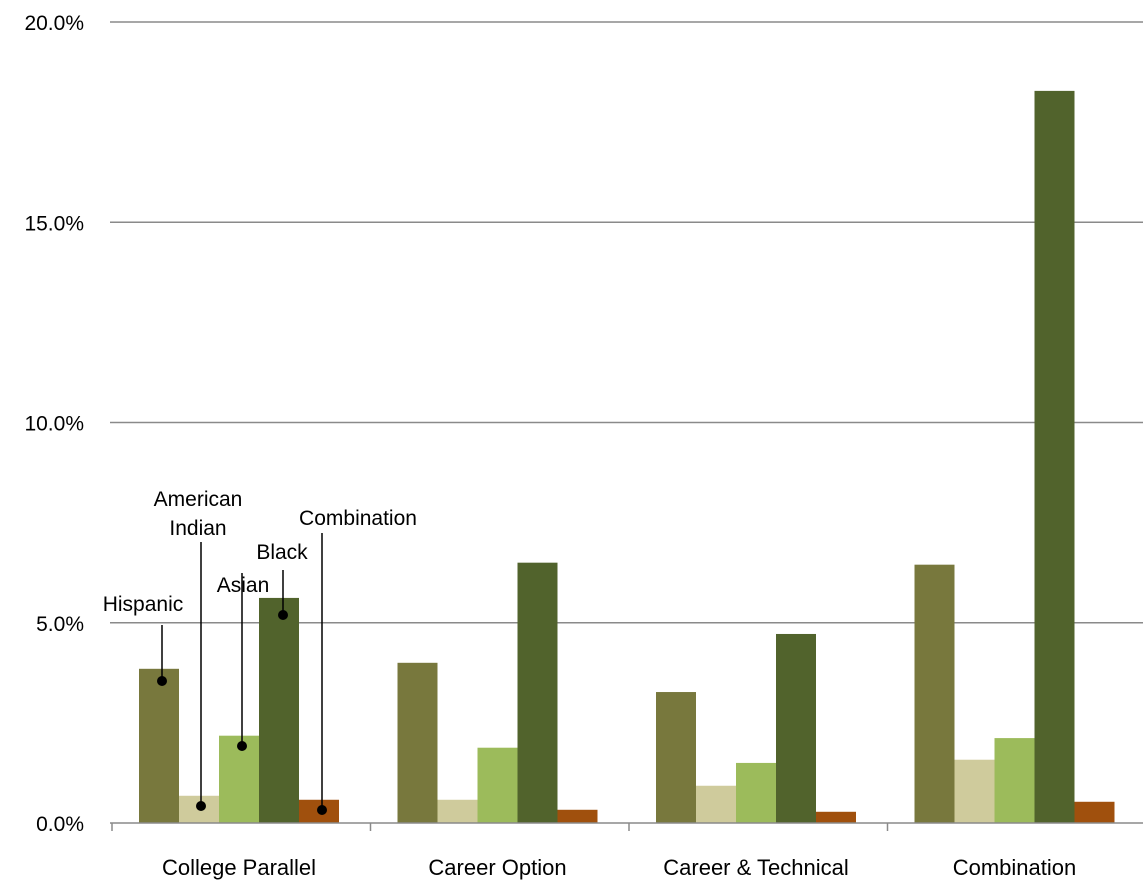  Describe the element at coordinates (198, 499) in the screenshot. I see `callout-label: American` at that location.